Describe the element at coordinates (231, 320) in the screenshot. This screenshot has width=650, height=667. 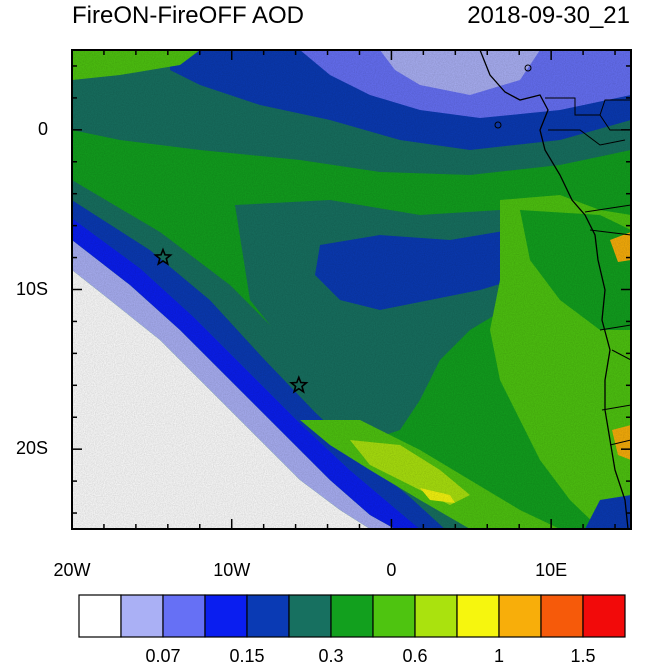
I see `marker-layer` at that location.